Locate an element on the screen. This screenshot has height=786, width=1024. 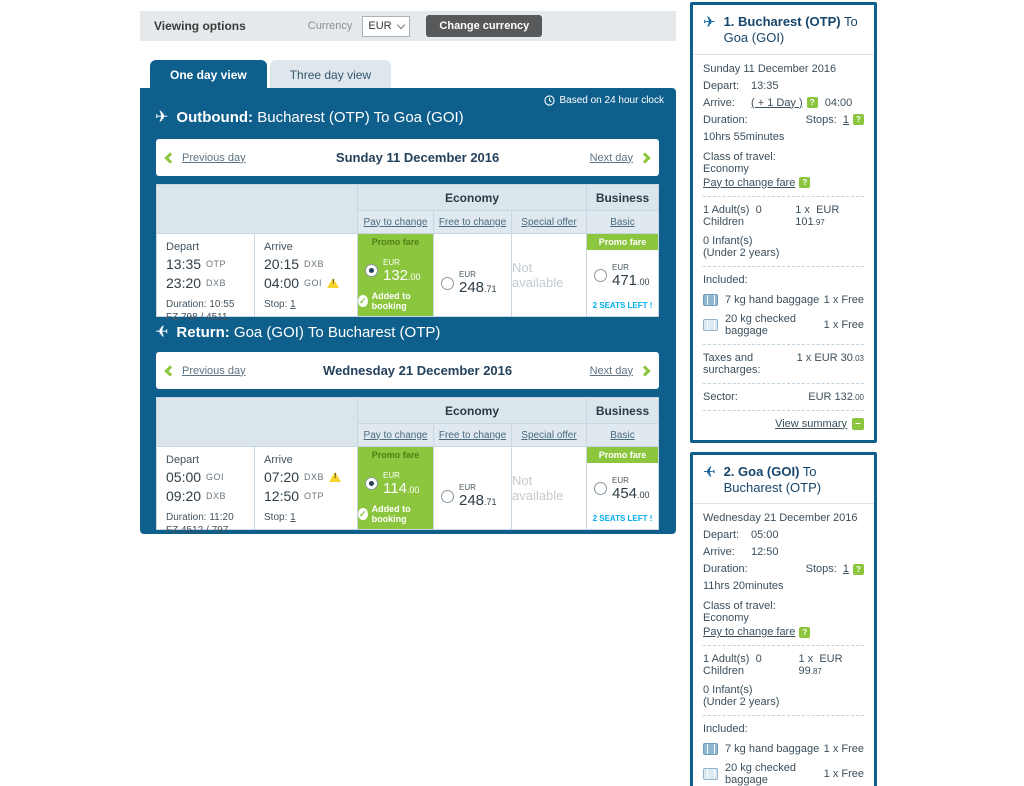
flight-number: FZ 4512 / 797 is located at coordinates (197, 530).